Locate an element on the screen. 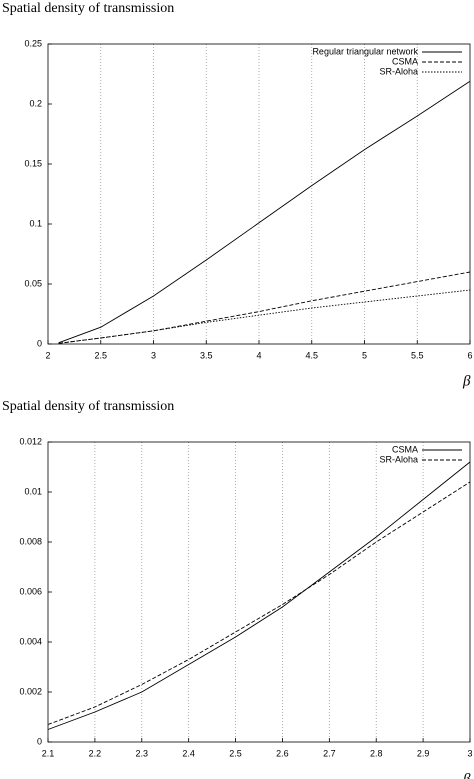 The height and width of the screenshot is (779, 474). x-tick-label: 2.8 is located at coordinates (376, 753).